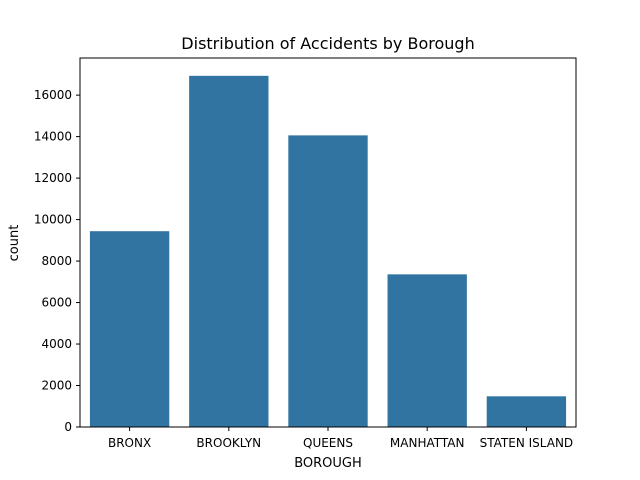 The image size is (640, 480). Describe the element at coordinates (328, 281) in the screenshot. I see `bar-queens` at that location.